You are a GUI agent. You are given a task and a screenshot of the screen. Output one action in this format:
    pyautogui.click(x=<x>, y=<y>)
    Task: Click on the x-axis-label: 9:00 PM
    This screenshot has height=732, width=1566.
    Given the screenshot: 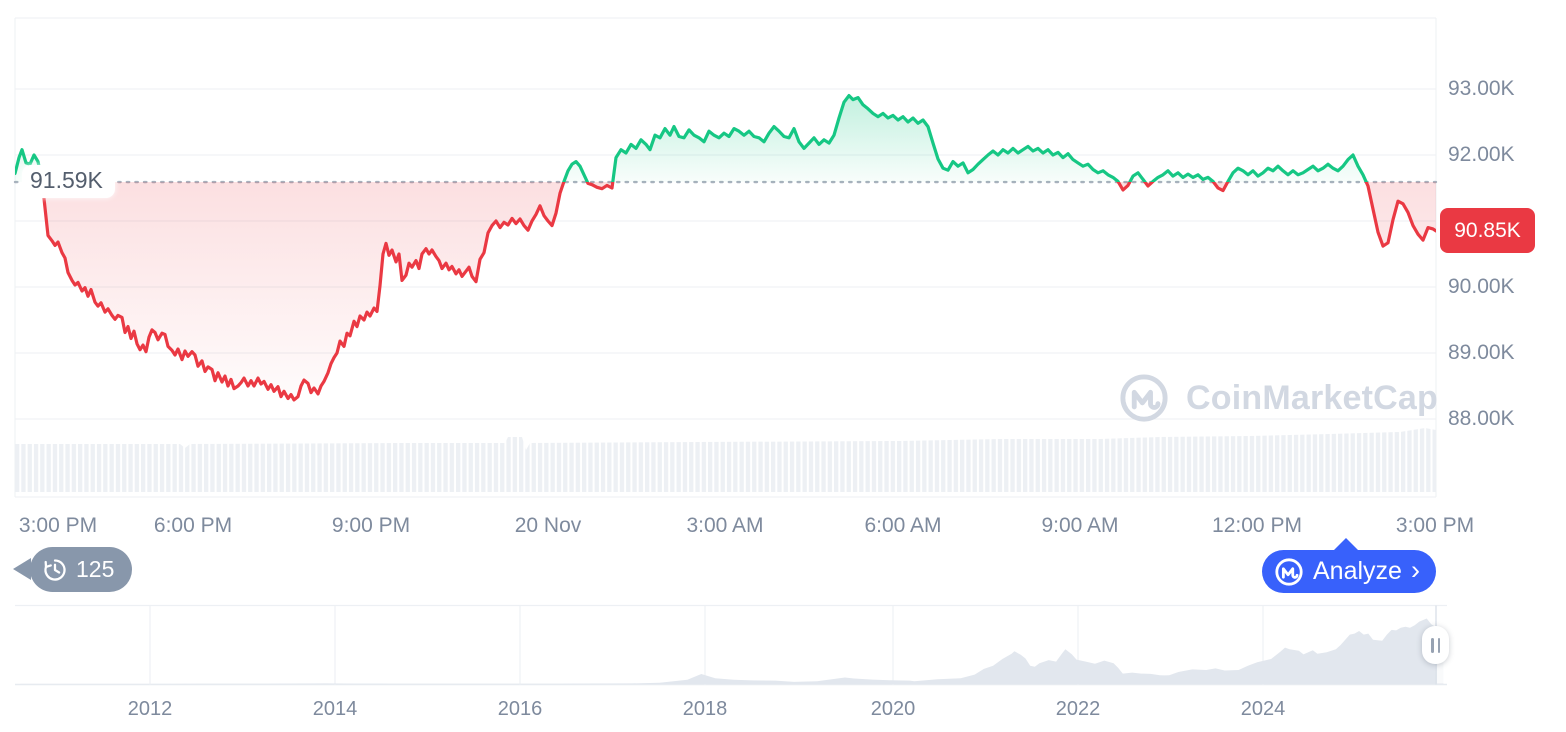 What is the action you would take?
    pyautogui.click(x=371, y=525)
    